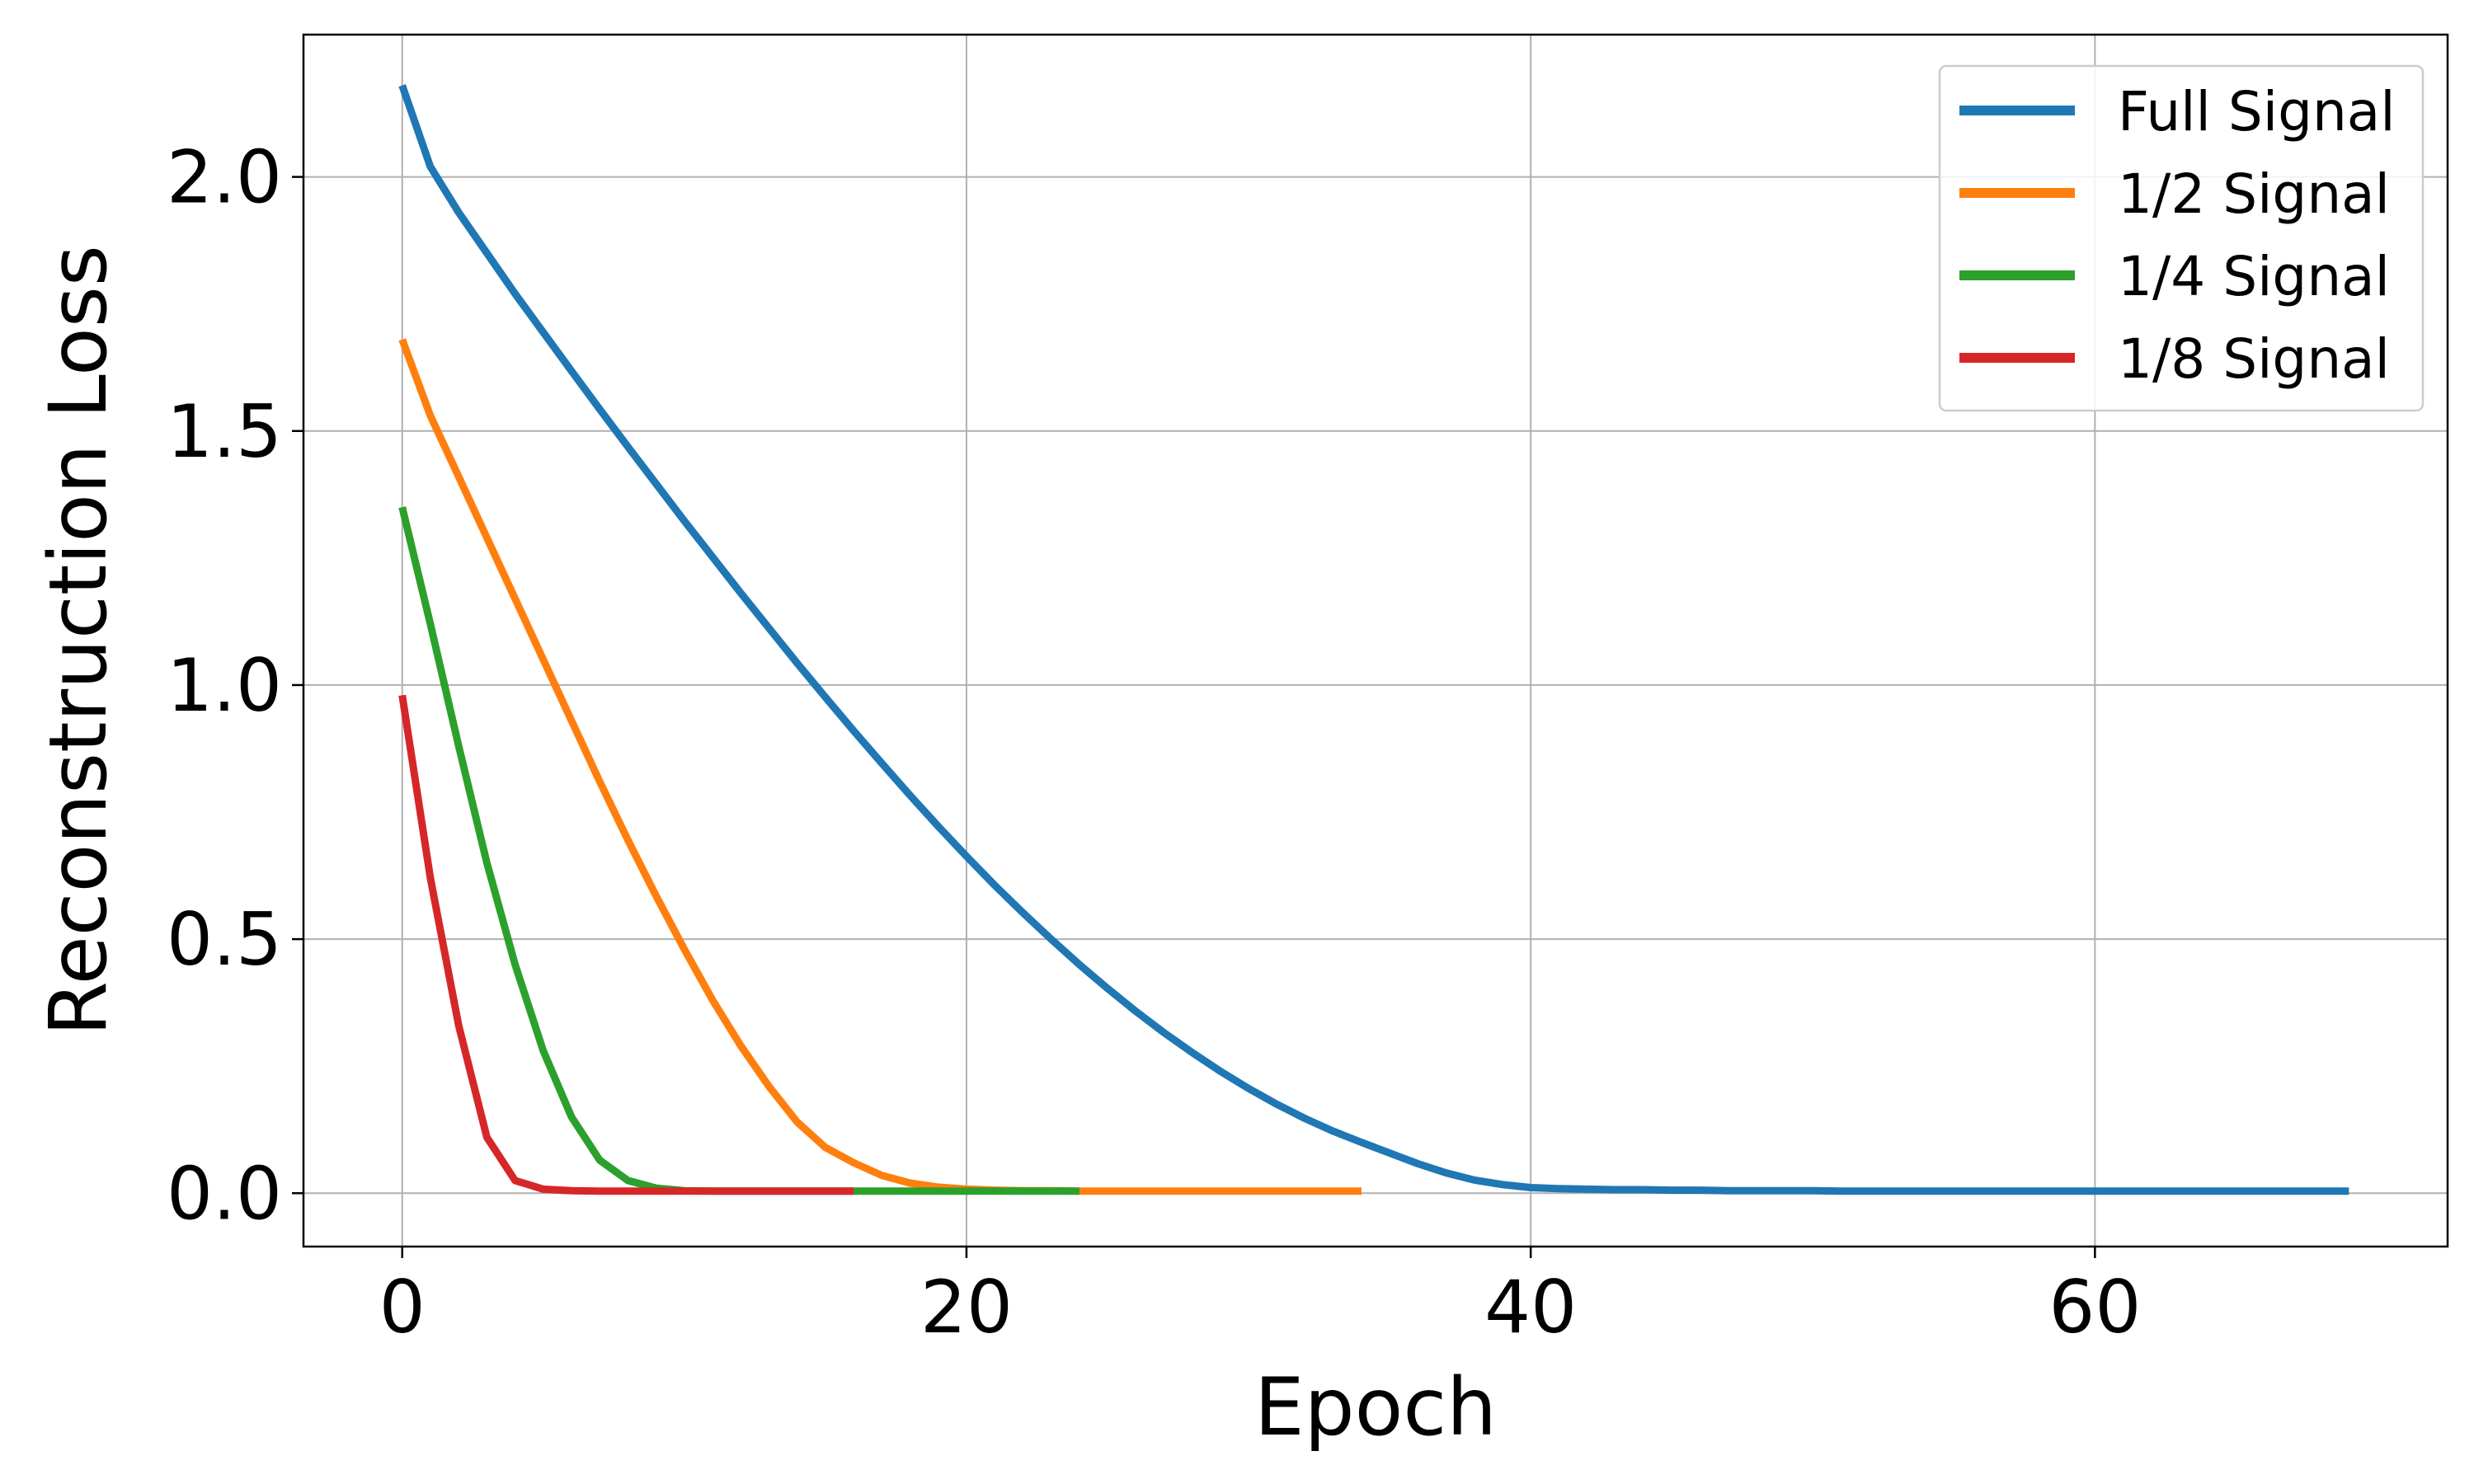  What do you see at coordinates (966, 1307) in the screenshot?
I see `x-tick-label: 20` at bounding box center [966, 1307].